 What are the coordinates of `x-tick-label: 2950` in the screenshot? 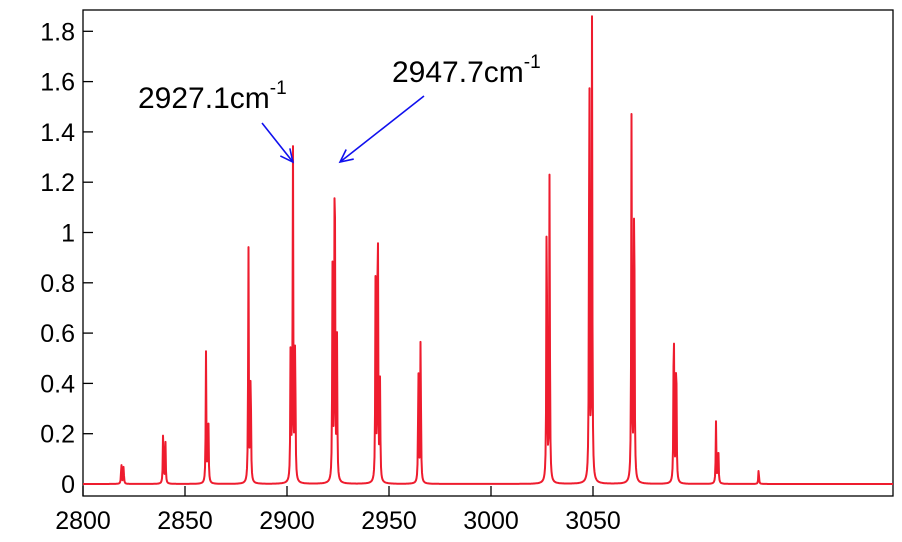 It's located at (389, 521).